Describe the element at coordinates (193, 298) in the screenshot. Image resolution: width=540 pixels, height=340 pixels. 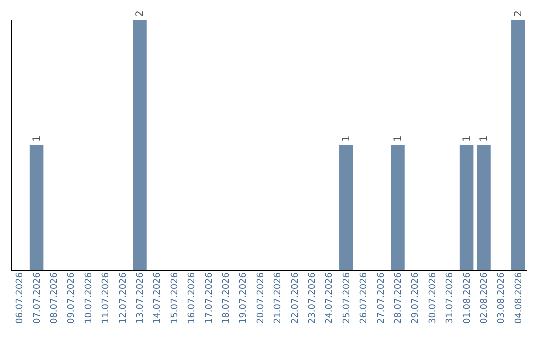
I see `x-tick-label: 16.07.2026` at that location.